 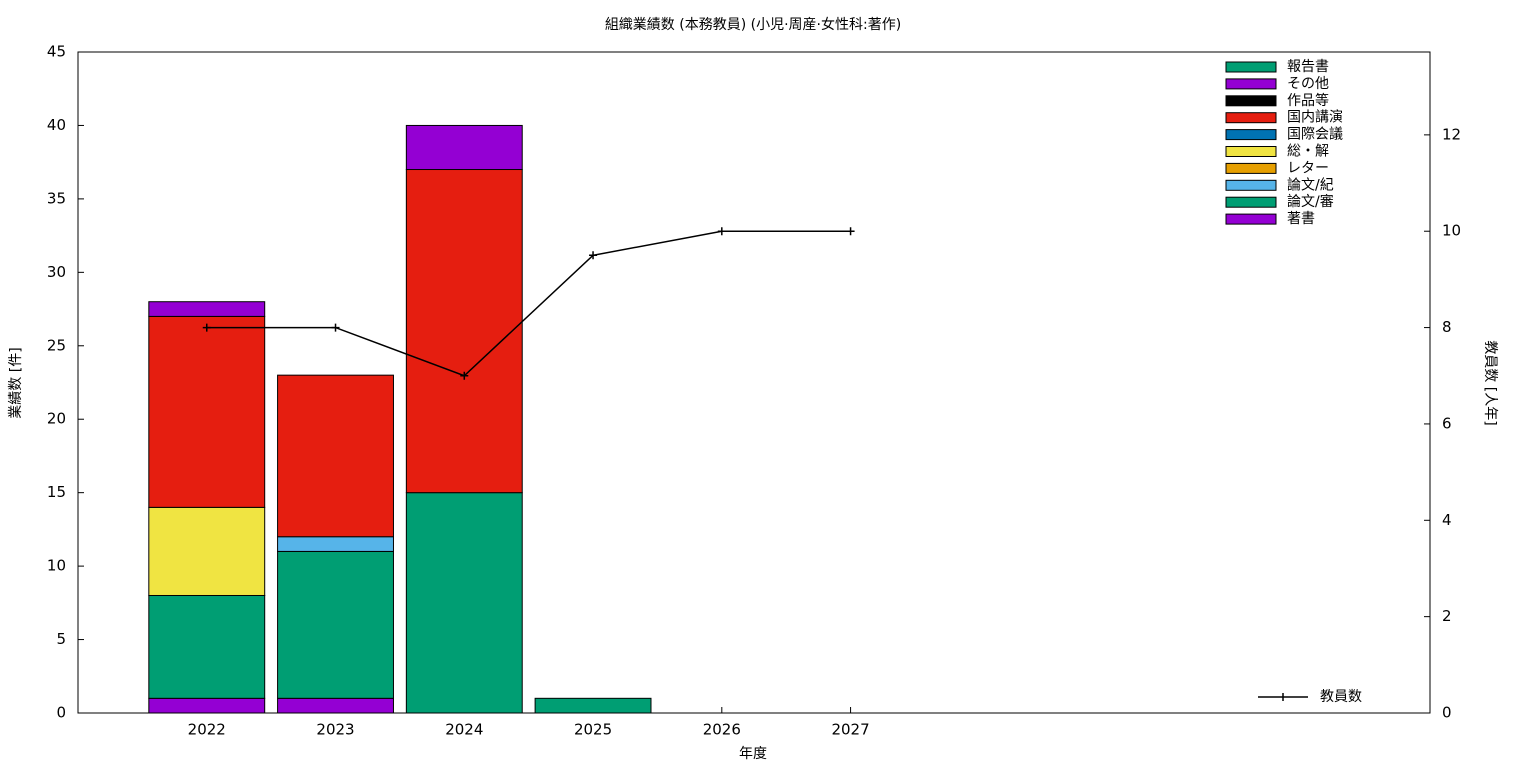 What do you see at coordinates (1308, 84) in the screenshot?
I see `legend-label: その他` at bounding box center [1308, 84].